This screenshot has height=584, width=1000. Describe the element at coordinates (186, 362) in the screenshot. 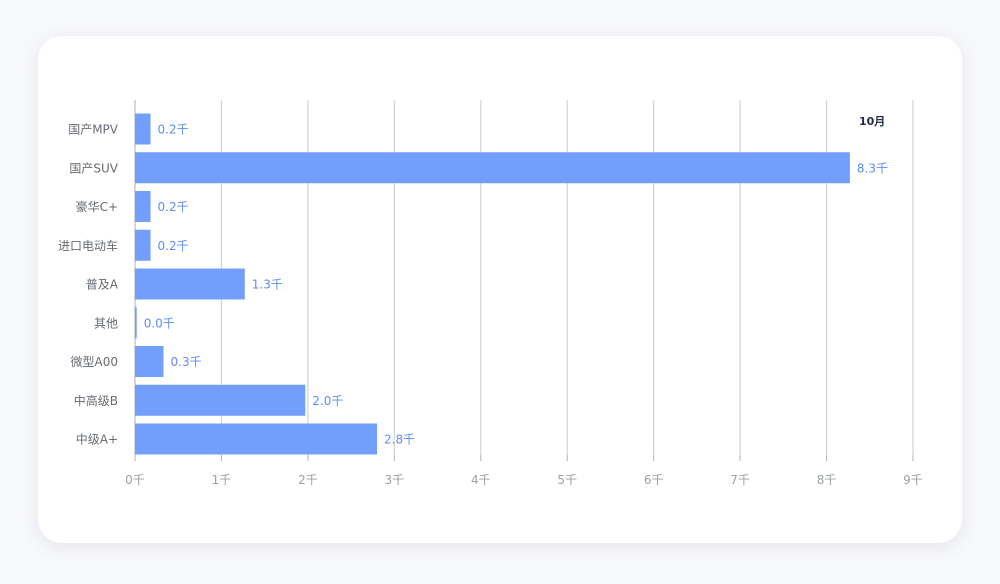

I see `value-label: 0.3千` at that location.